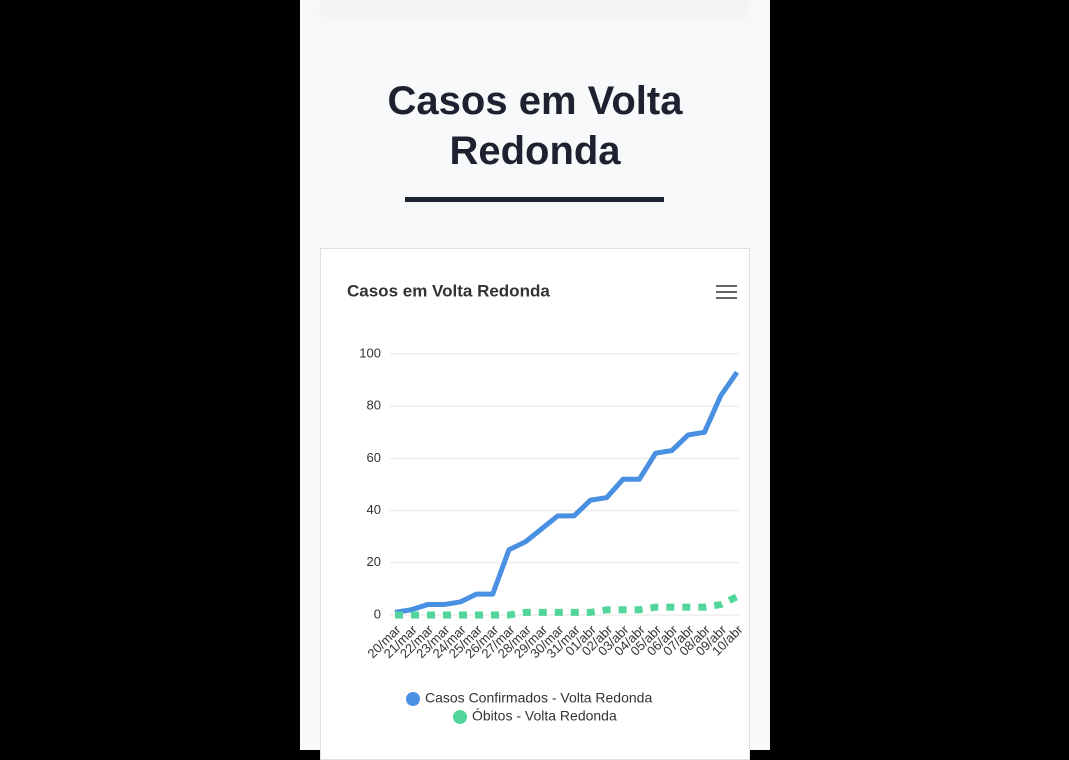 The height and width of the screenshot is (760, 1069). What do you see at coordinates (538, 698) in the screenshot?
I see `legend-label: Casos Confirmados - Volta Redonda` at bounding box center [538, 698].